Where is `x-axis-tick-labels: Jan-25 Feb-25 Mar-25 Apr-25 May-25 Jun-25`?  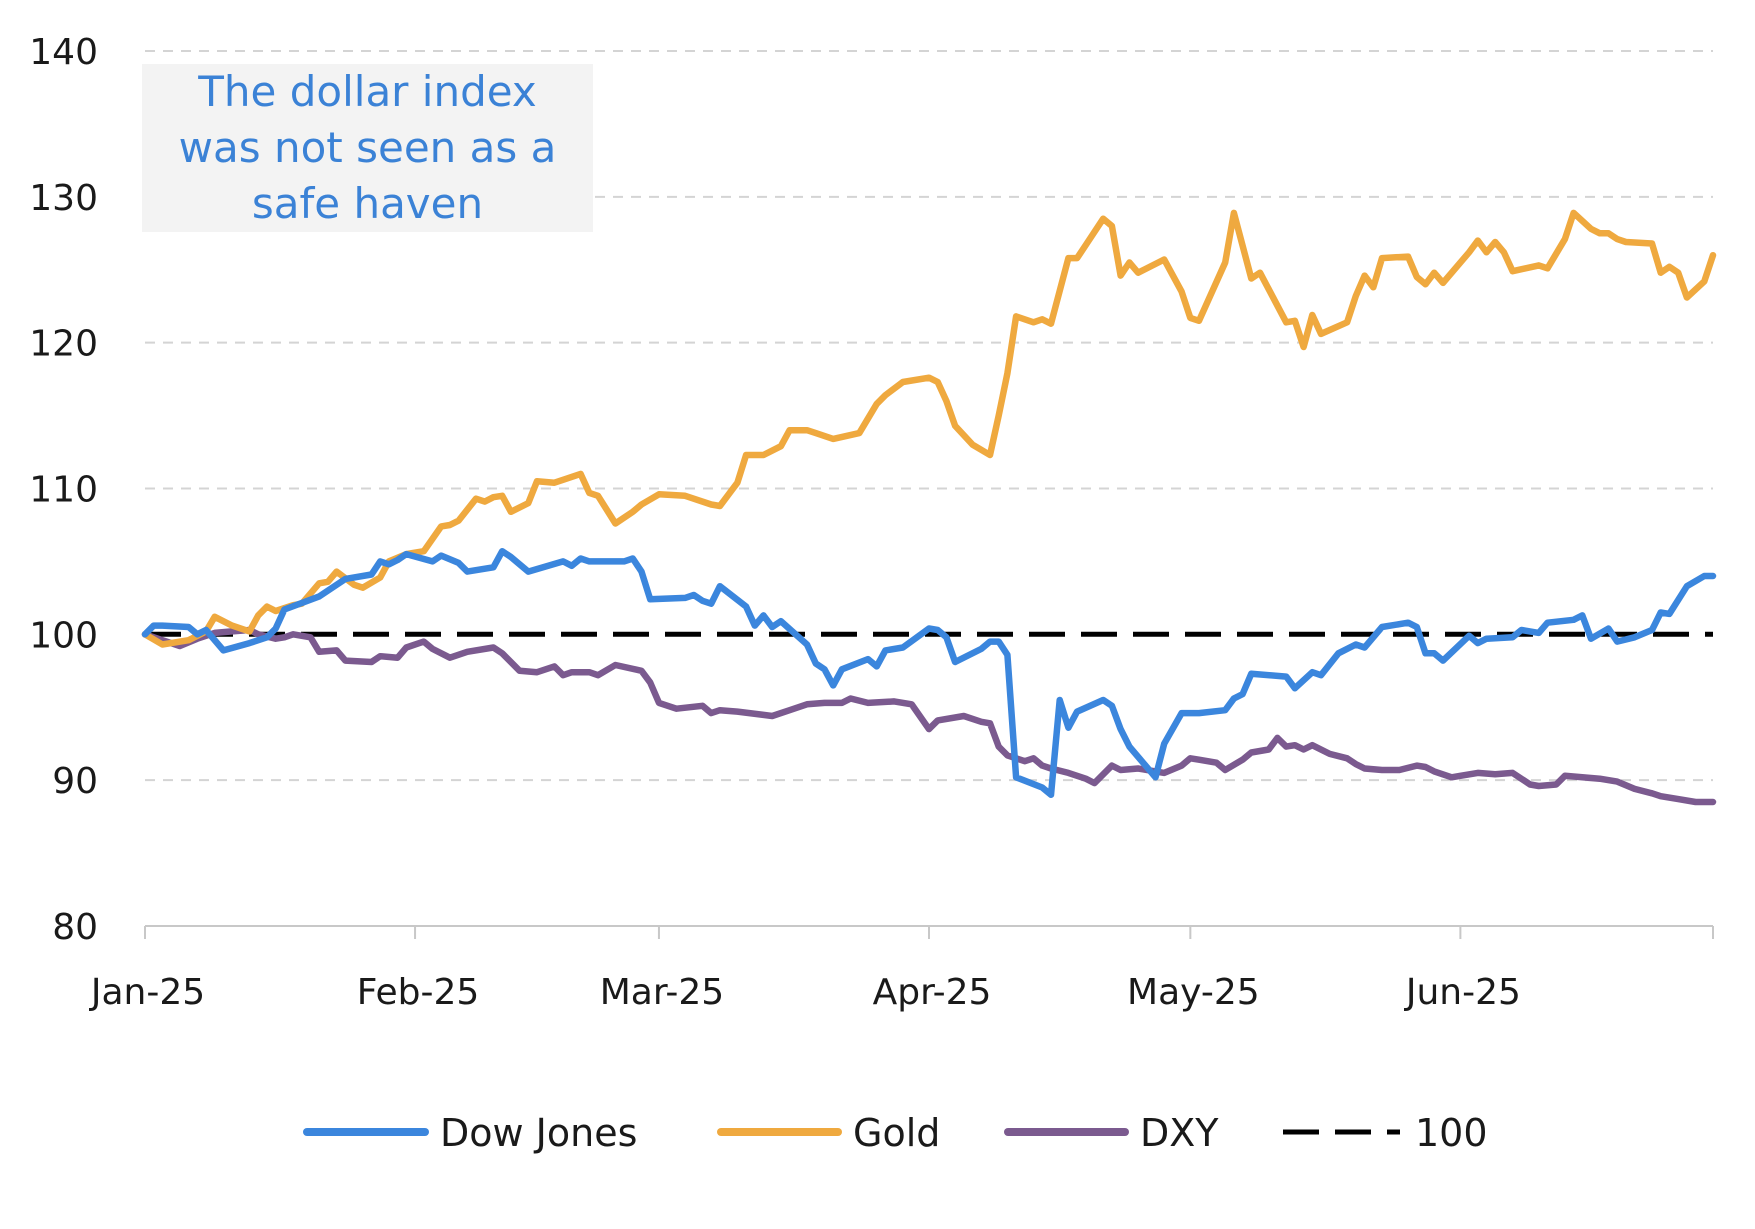
x-axis-tick-labels: Jan-25 Feb-25 Mar-25 Apr-25 May-25 Jun-25 is located at coordinates (805, 992).